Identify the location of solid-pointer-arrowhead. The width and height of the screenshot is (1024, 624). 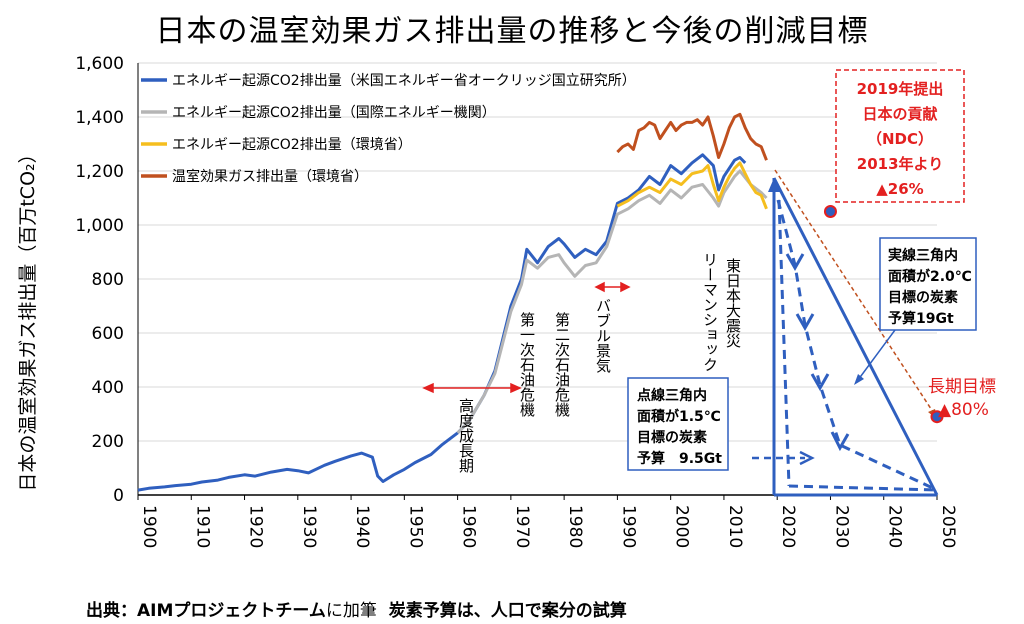
(859, 379).